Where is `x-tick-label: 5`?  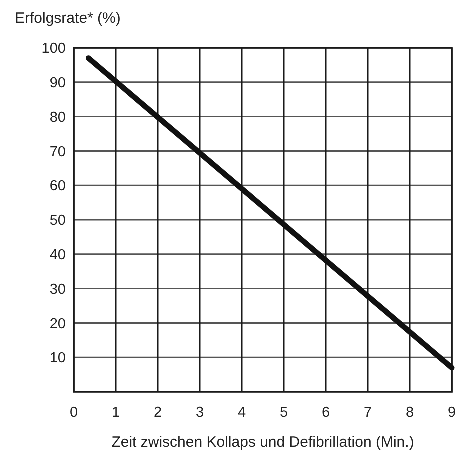
x-tick-label: 5 is located at coordinates (284, 413).